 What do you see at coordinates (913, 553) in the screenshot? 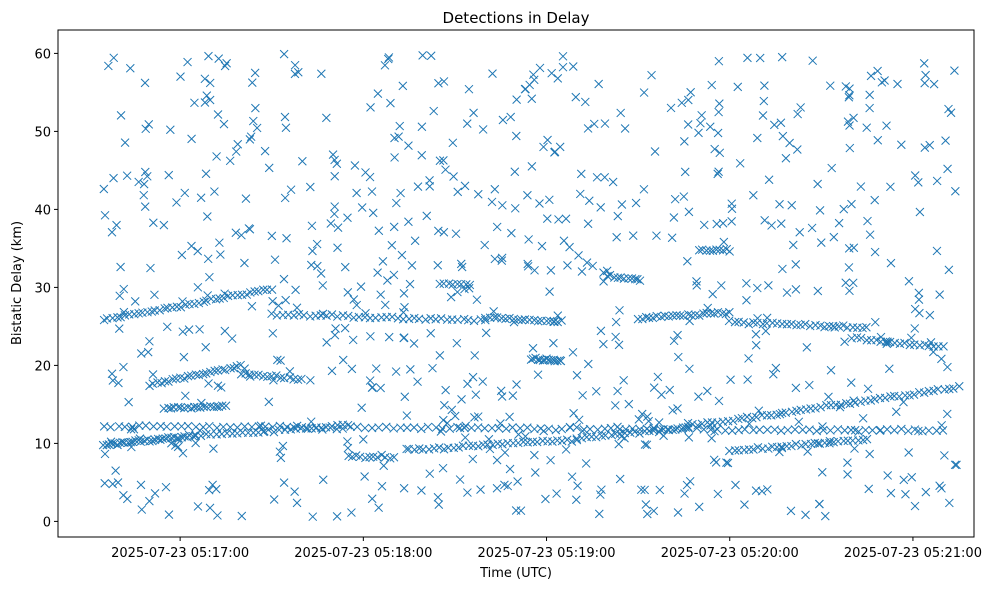
I see `x-tick-label: 2025-07-23 05:21:00` at bounding box center [913, 553].